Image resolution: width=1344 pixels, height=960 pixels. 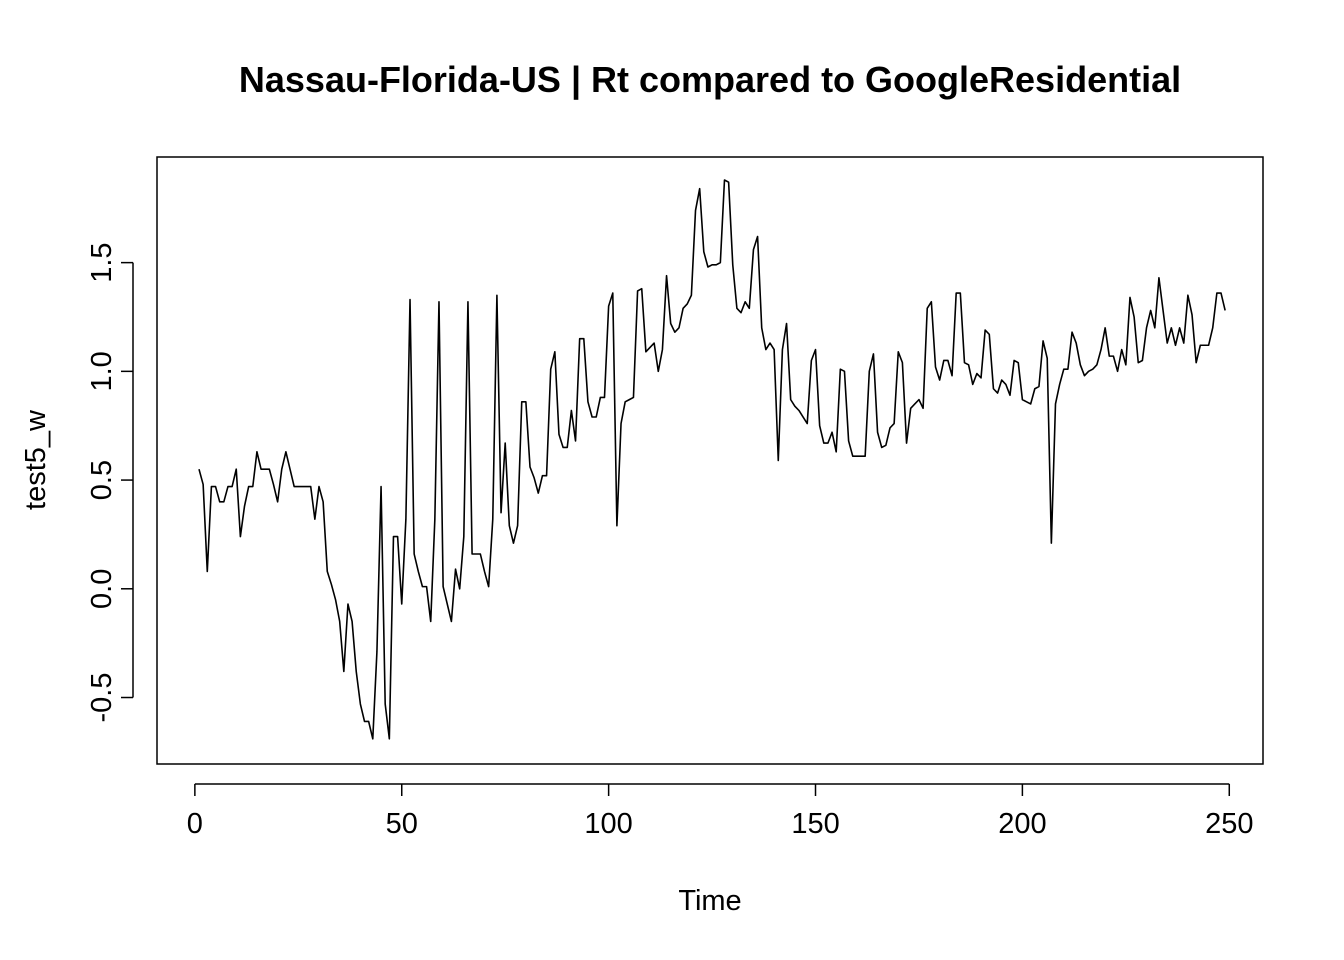 I want to click on x-tick-label: 150, so click(x=815, y=824).